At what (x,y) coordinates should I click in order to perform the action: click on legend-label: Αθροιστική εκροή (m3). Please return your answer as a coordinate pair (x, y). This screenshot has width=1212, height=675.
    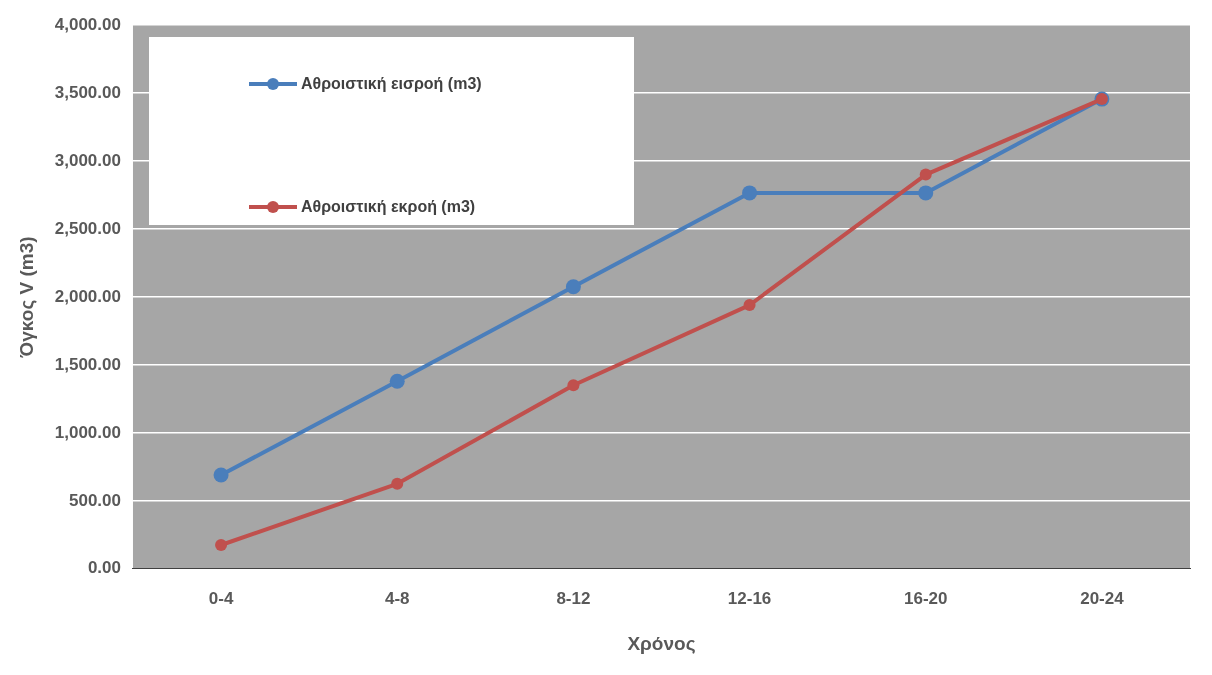
    Looking at the image, I should click on (388, 206).